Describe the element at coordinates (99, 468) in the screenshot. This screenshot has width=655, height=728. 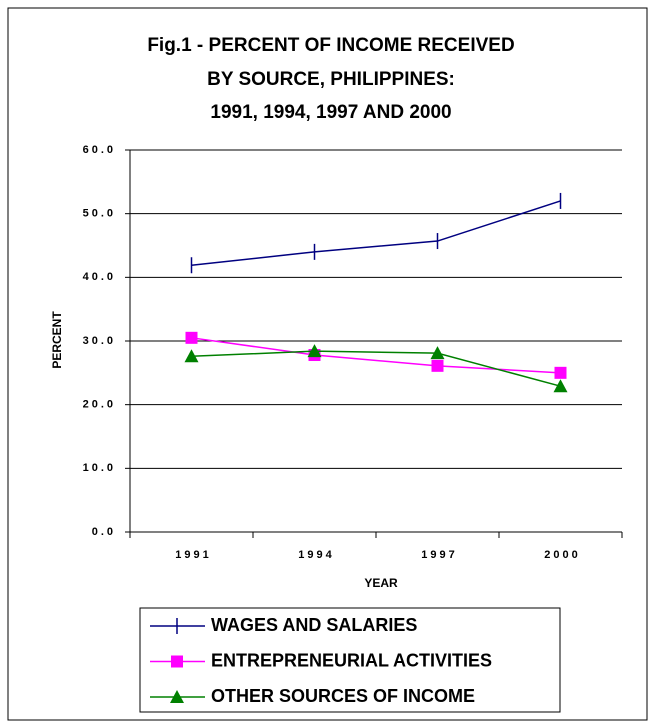
I see `y-tick-label: 10.0` at that location.